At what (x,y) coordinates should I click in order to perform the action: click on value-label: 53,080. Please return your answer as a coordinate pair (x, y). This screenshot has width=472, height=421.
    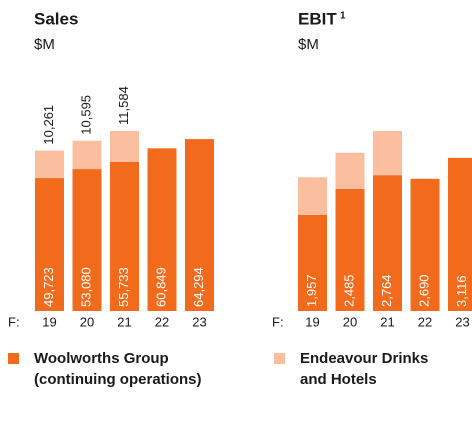
    Looking at the image, I should click on (85, 287).